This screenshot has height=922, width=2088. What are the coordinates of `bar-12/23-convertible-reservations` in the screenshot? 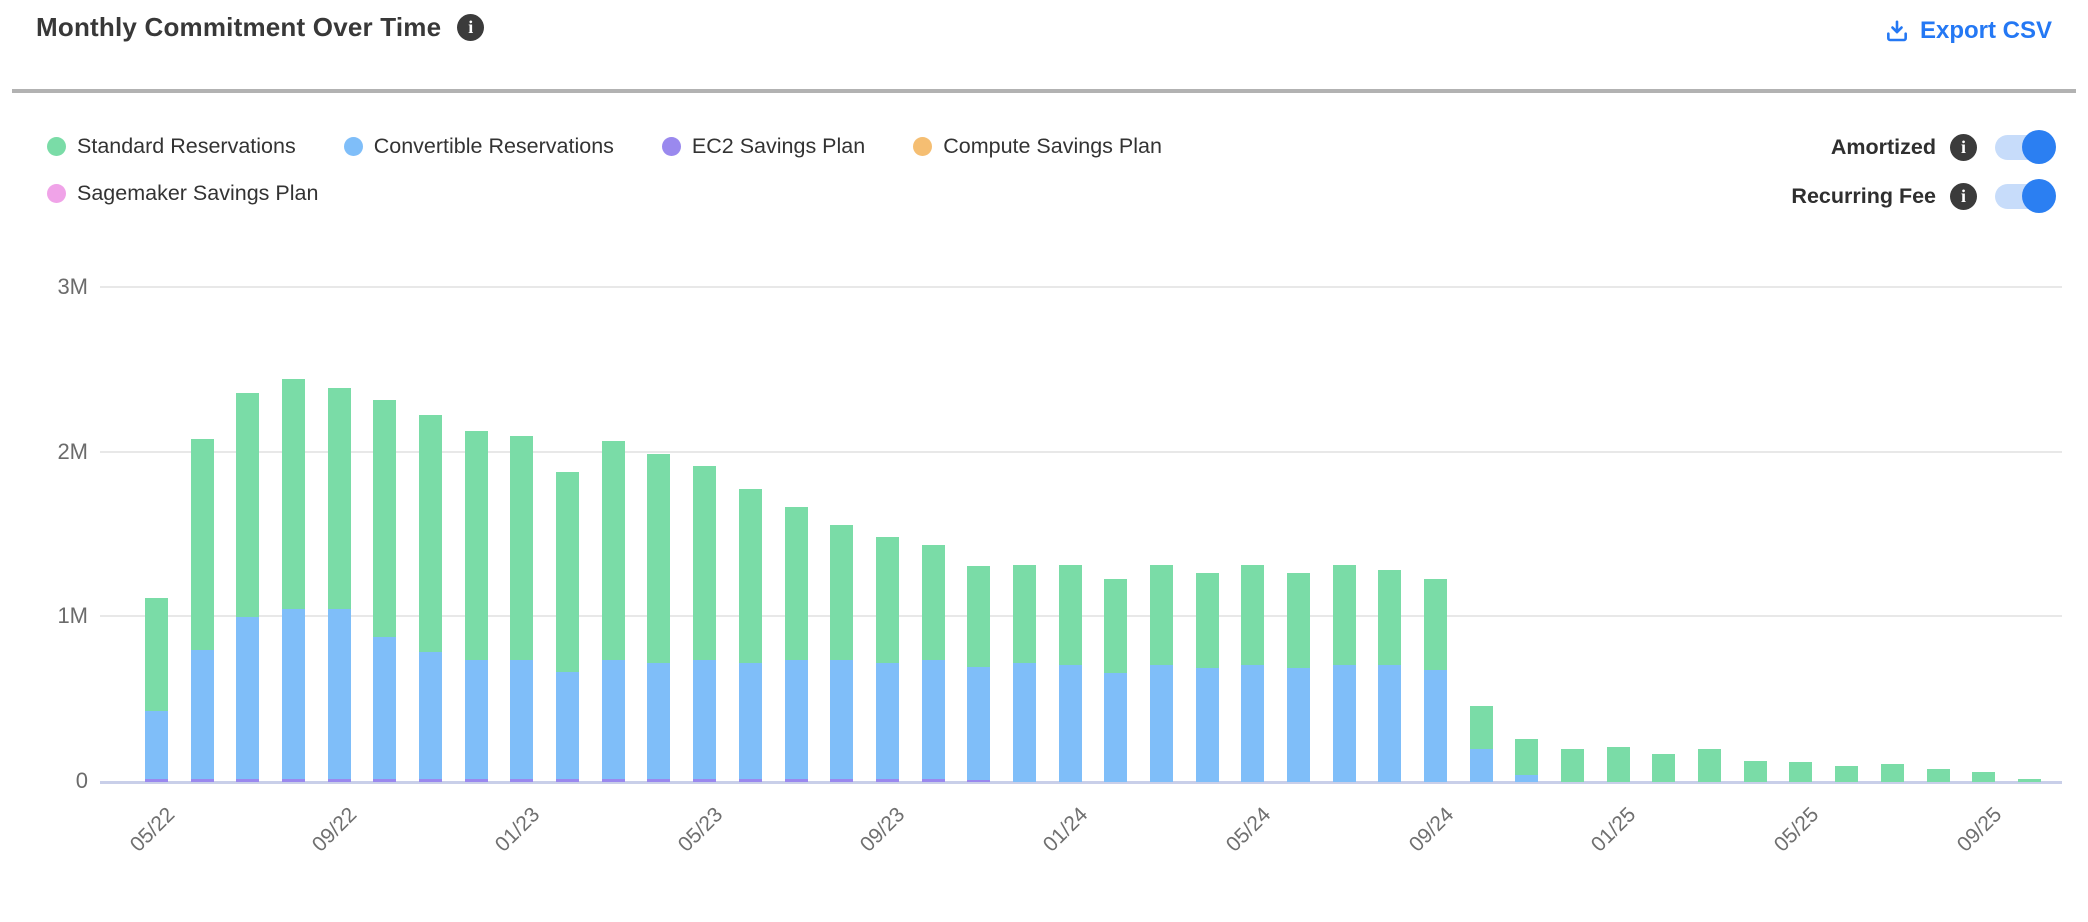 It's located at (1024, 722).